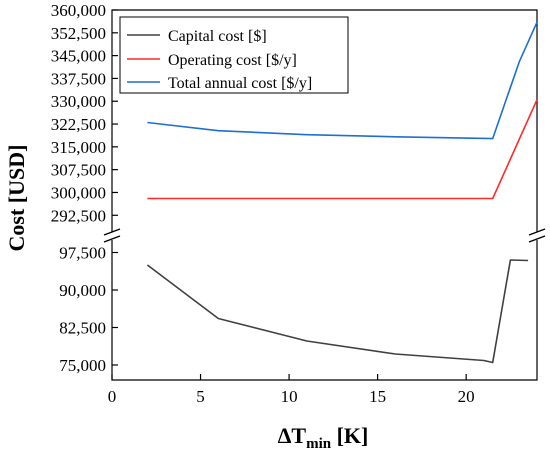 This screenshot has width=550, height=454. I want to click on y-tick-label: 352,500, so click(78, 33).